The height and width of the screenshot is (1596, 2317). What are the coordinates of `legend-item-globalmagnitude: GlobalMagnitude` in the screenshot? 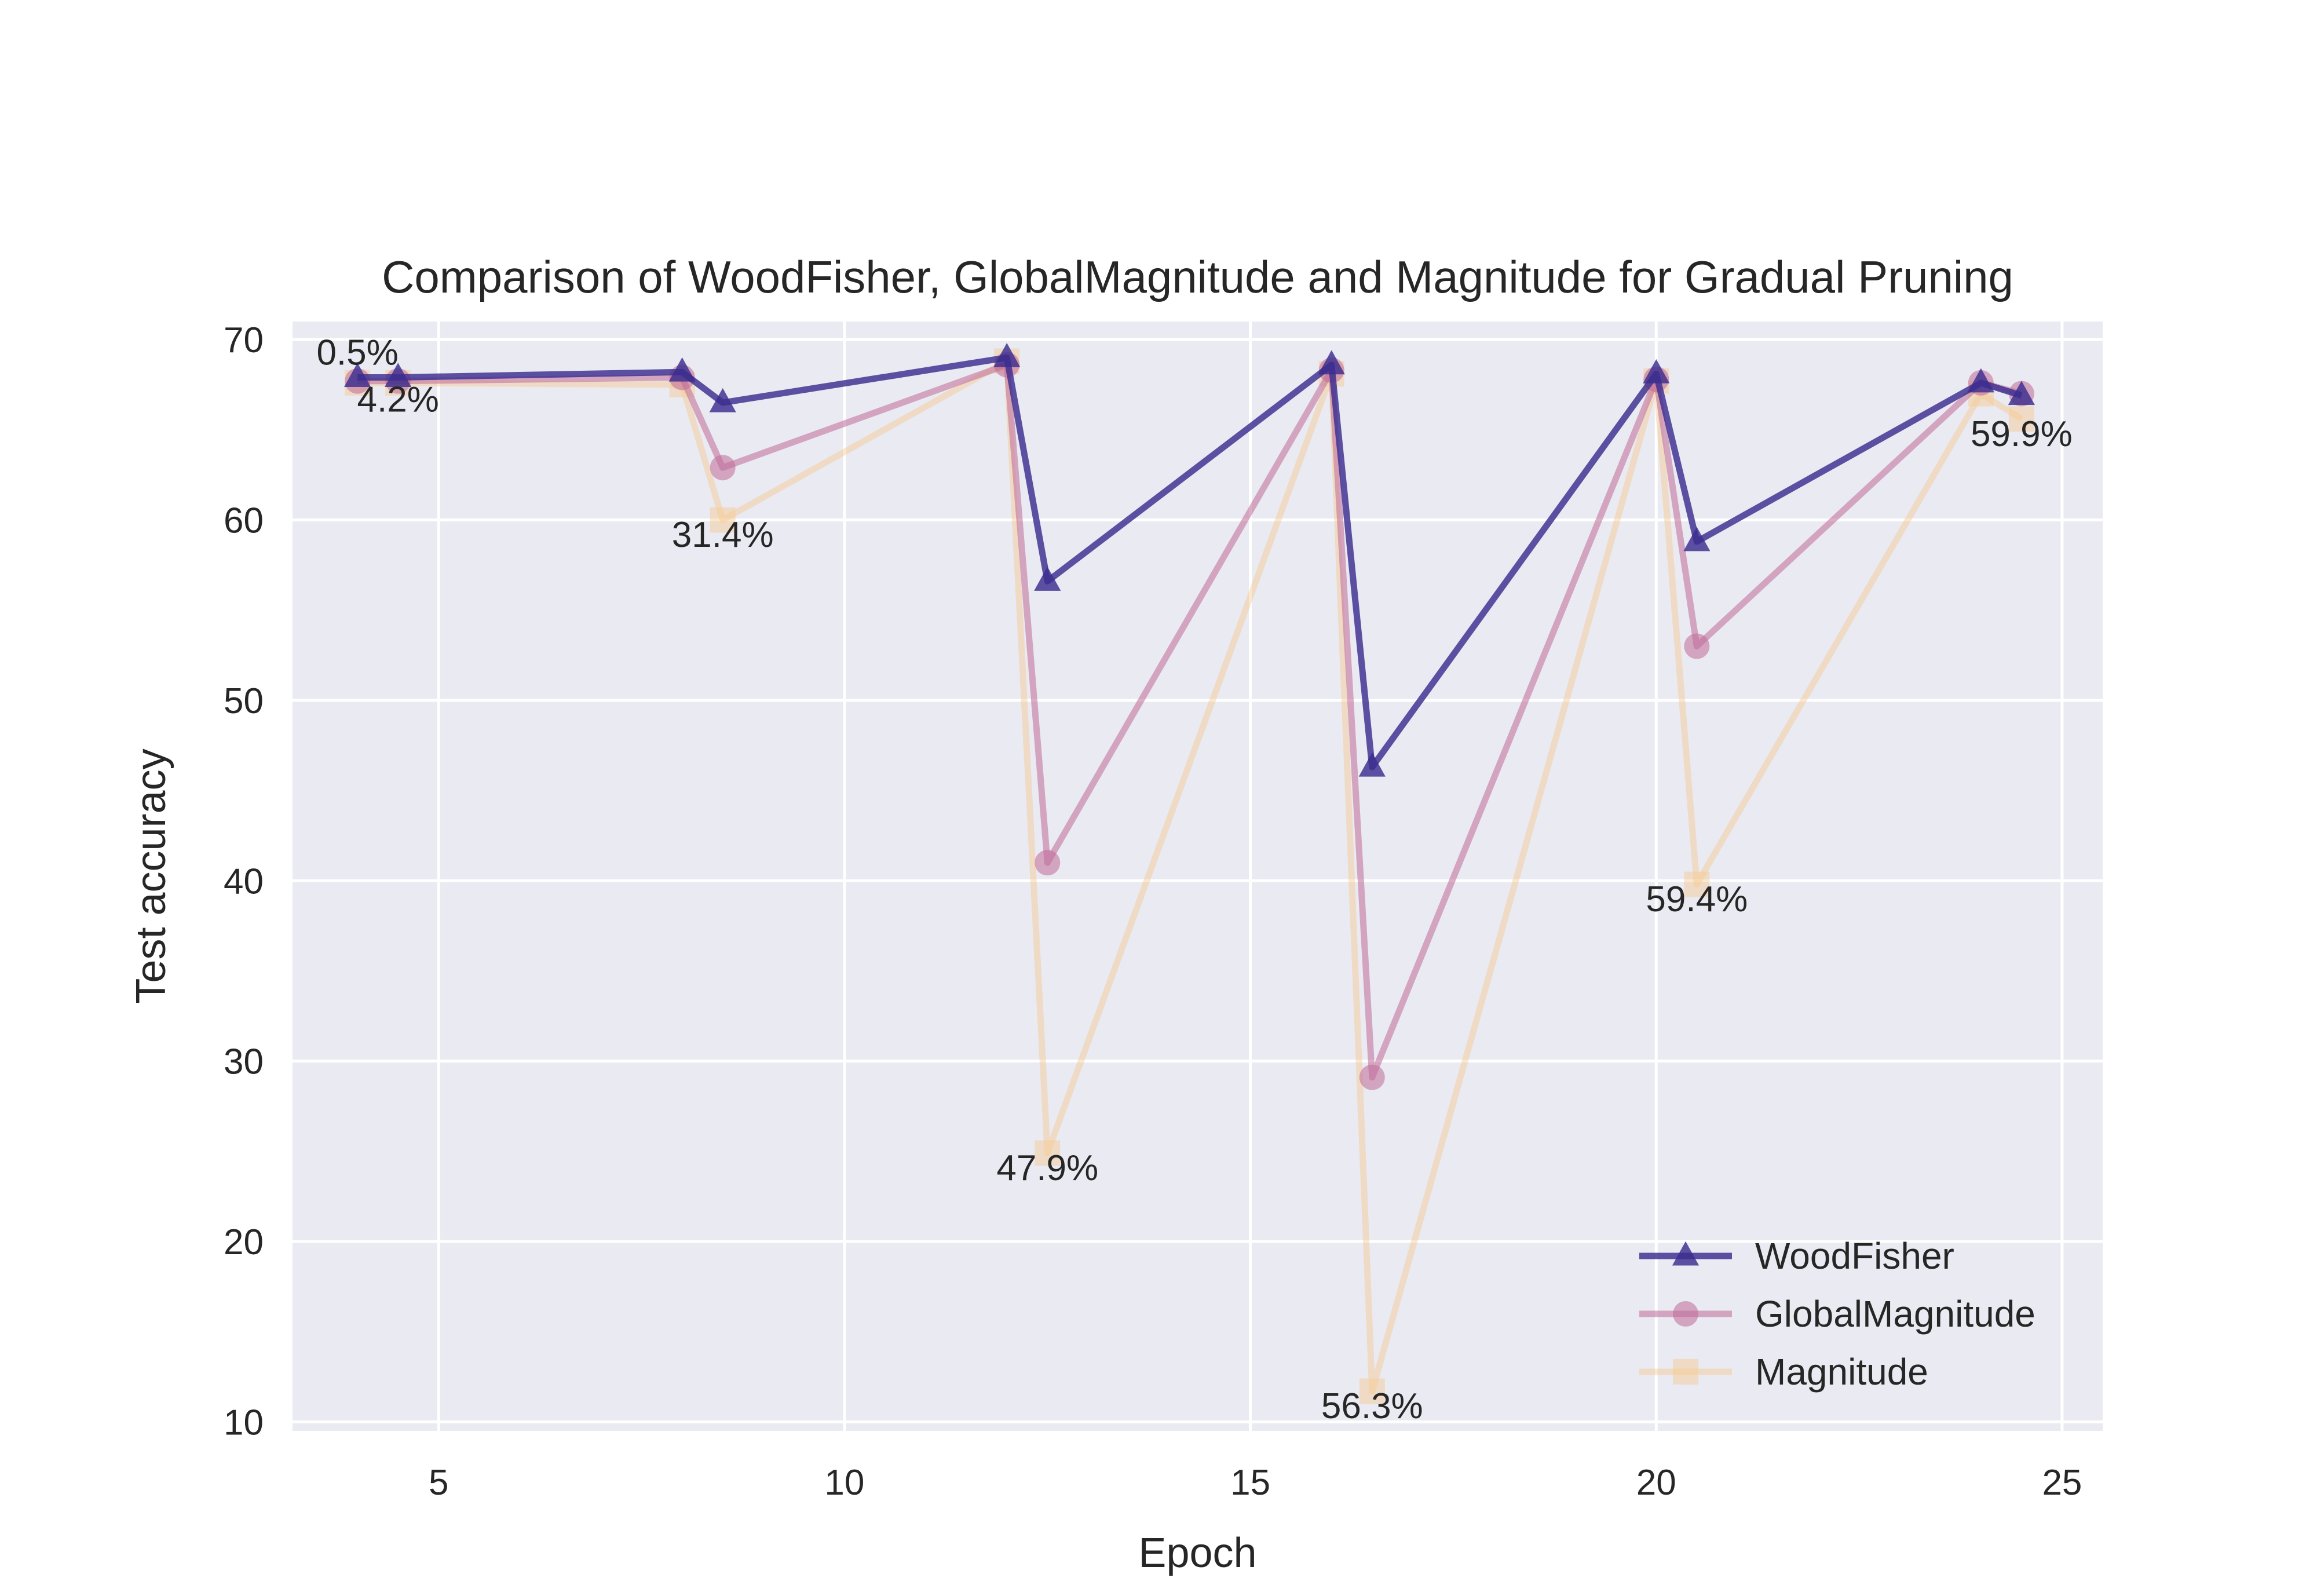 It's located at (1837, 1314).